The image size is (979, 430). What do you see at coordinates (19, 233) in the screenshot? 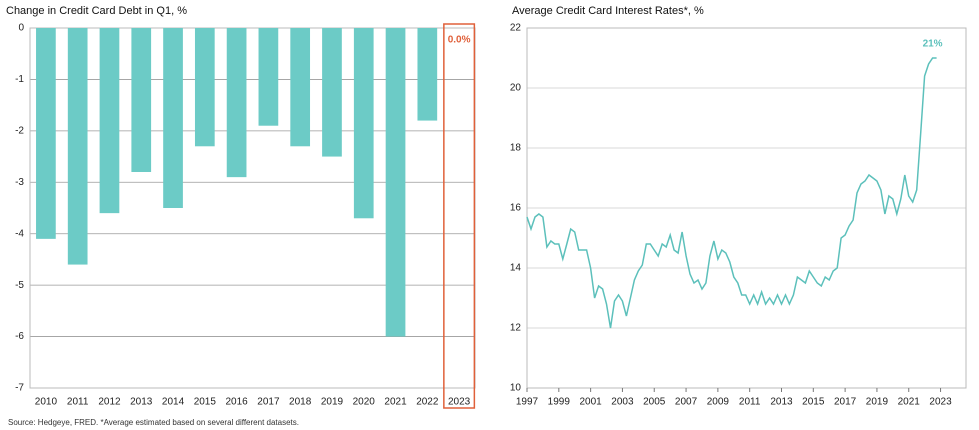
I see `y-tick-label: -4` at bounding box center [19, 233].